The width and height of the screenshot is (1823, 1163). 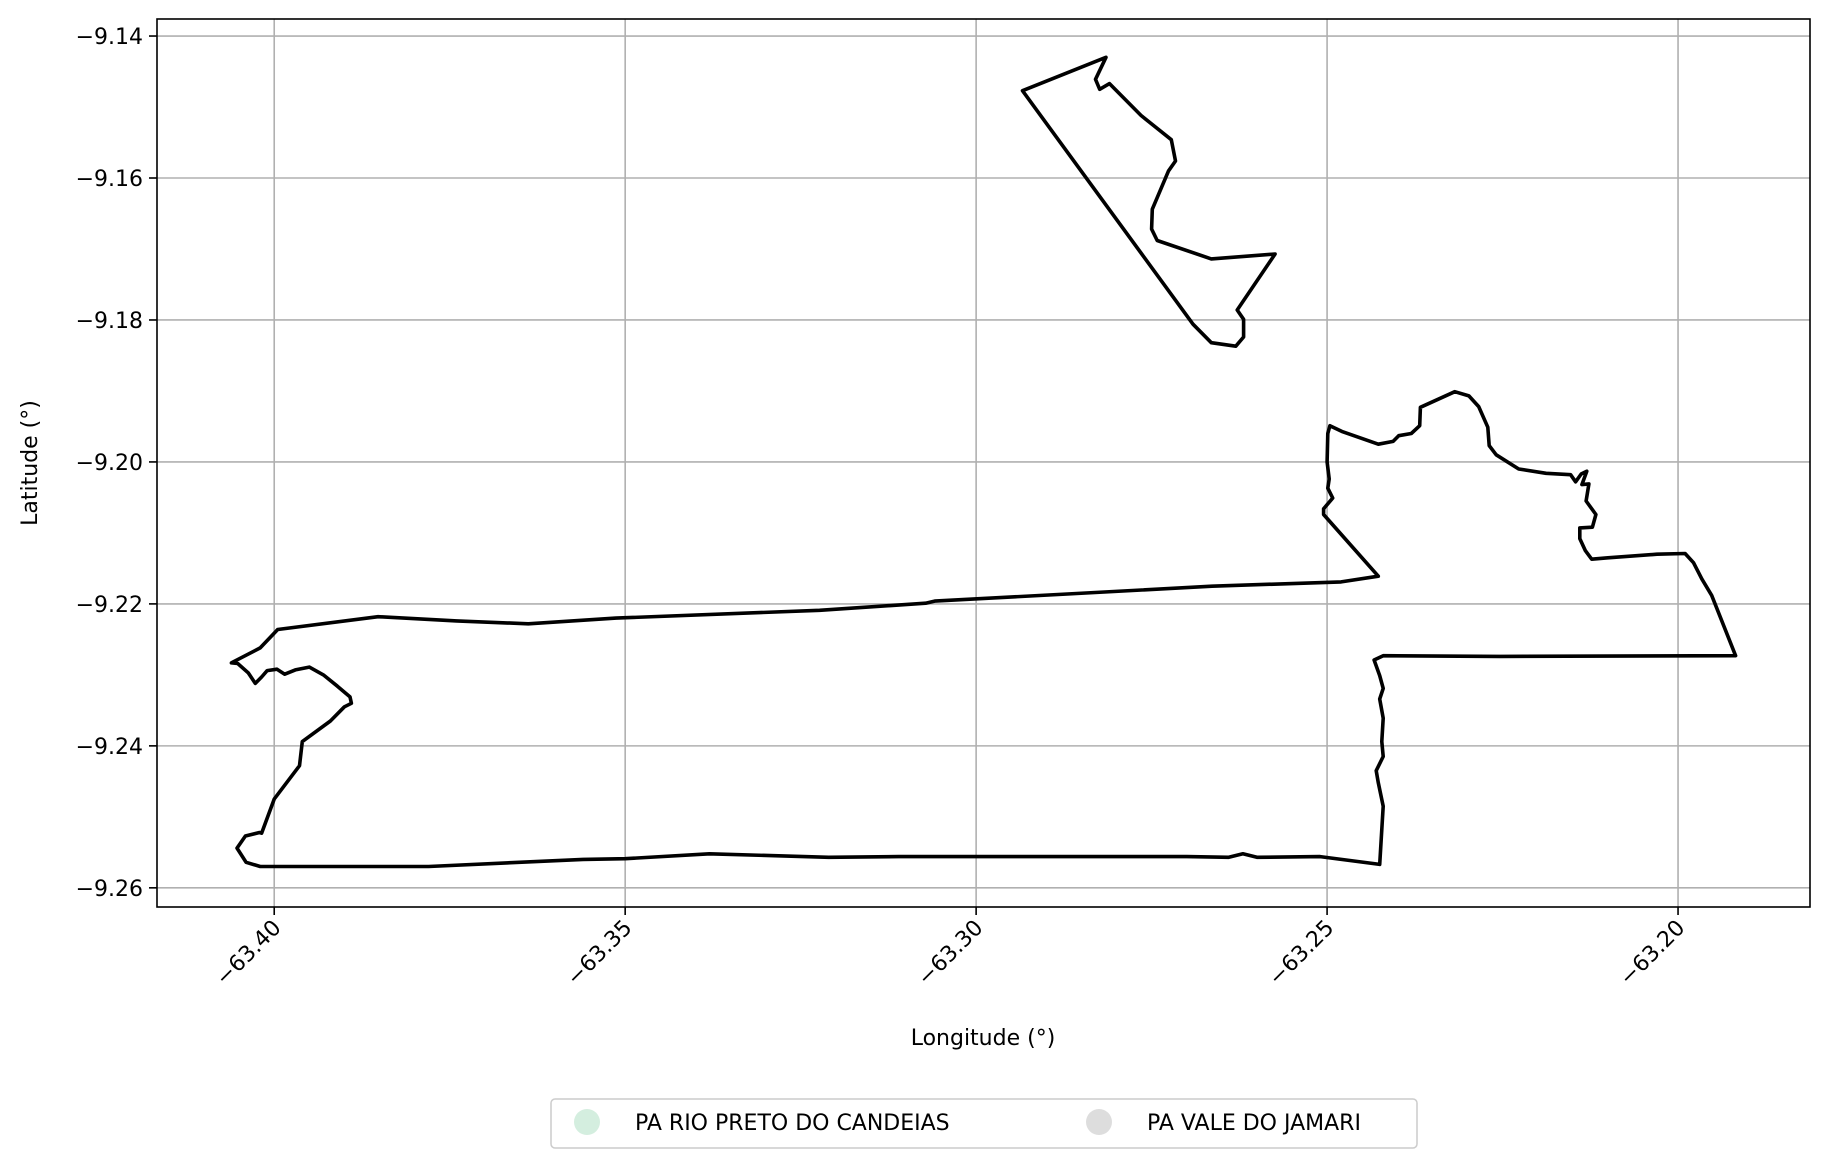 What do you see at coordinates (1301, 953) in the screenshot?
I see `x-tick-label: −63.25` at bounding box center [1301, 953].